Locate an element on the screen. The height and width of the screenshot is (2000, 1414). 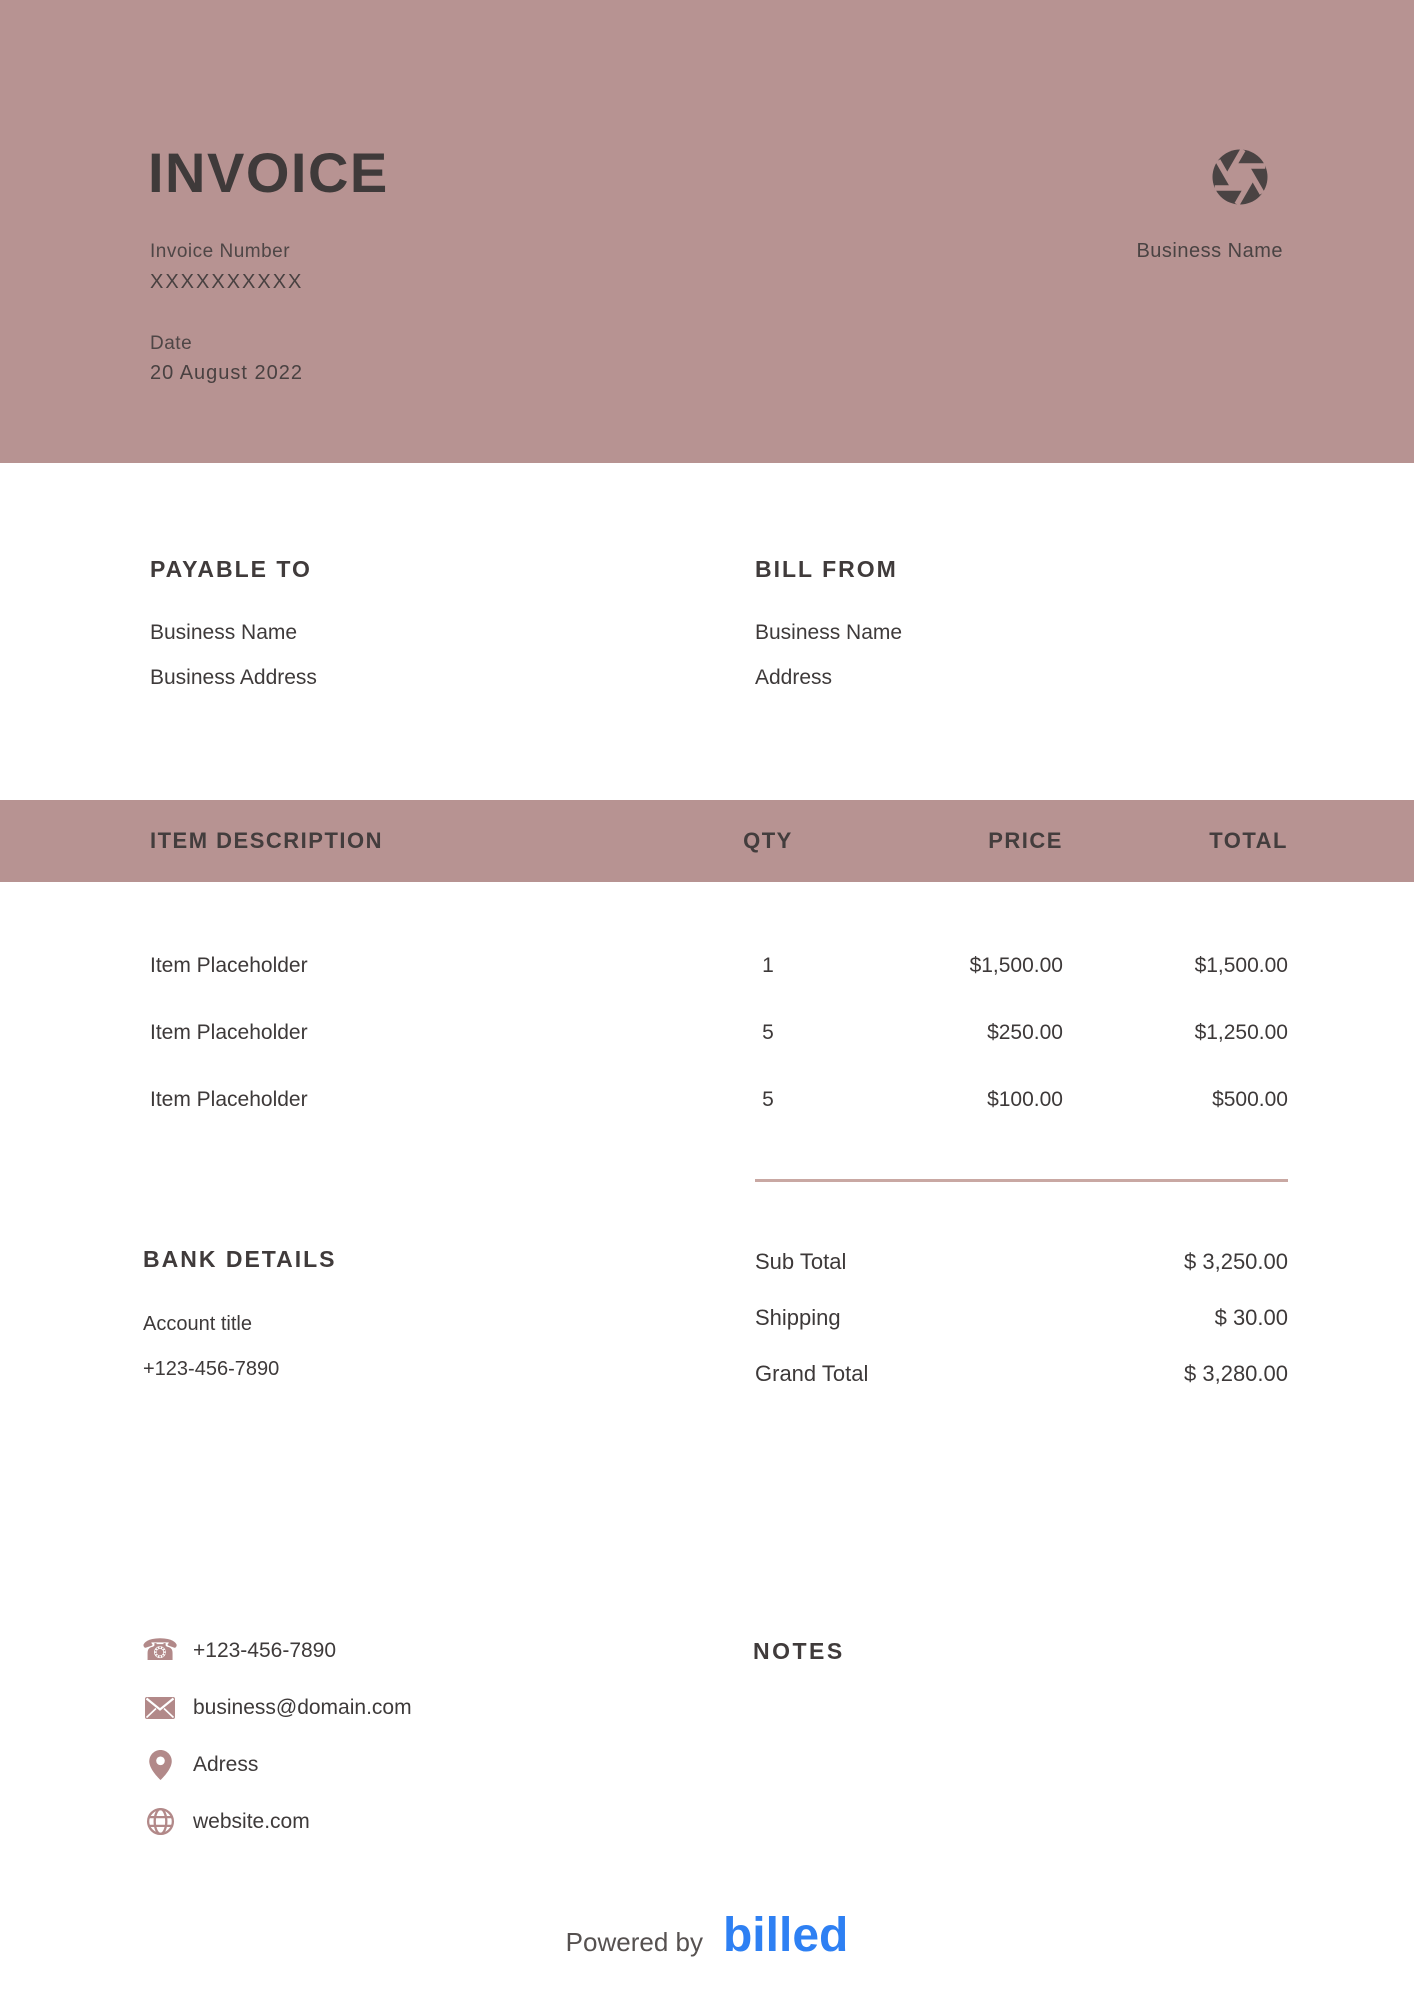
bank-account-number: +123-456-7890 is located at coordinates (211, 1369).